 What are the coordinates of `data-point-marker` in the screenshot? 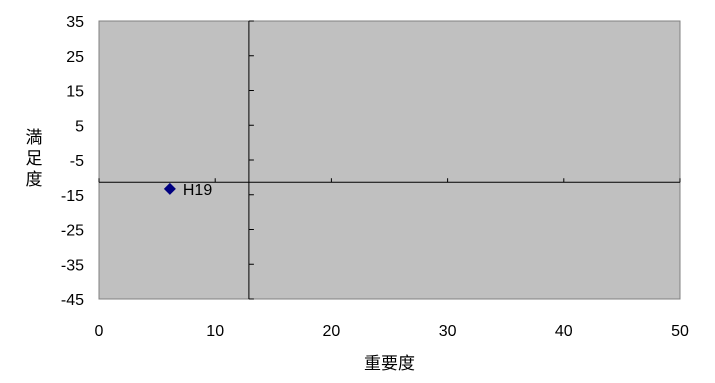 It's located at (169, 188).